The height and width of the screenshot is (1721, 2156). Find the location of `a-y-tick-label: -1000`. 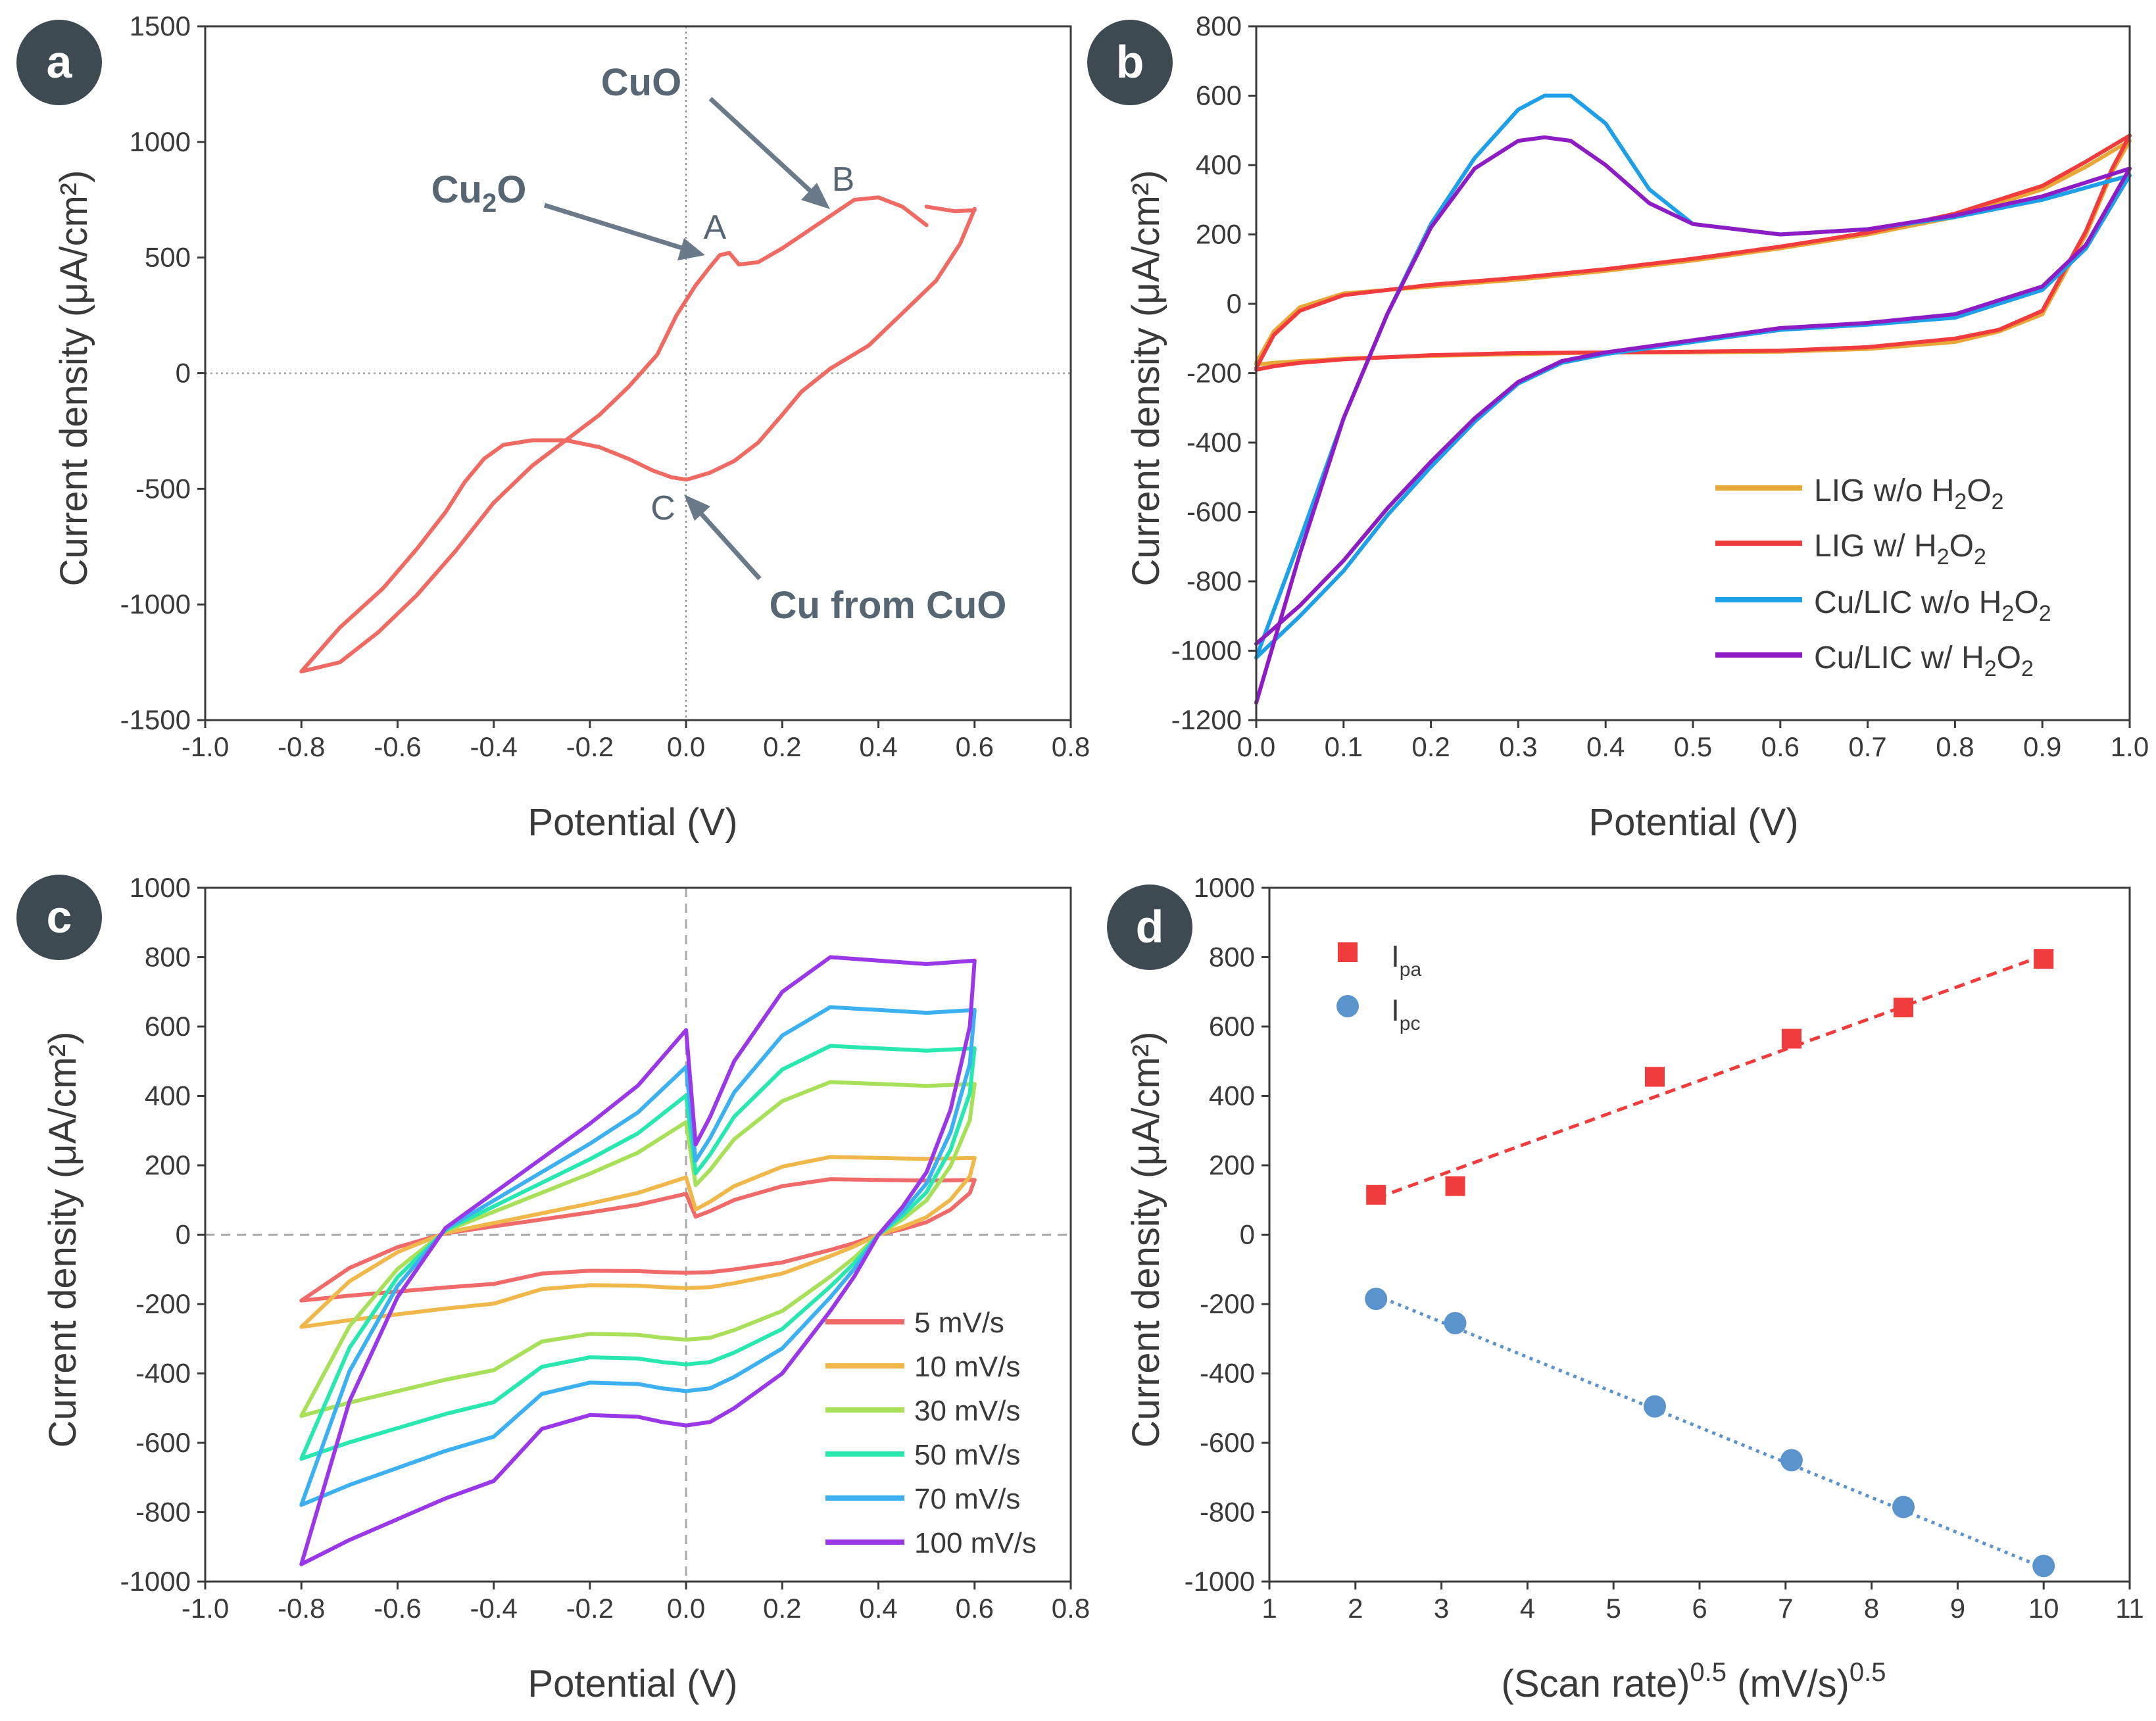

a-y-tick-label: -1000 is located at coordinates (156, 604).